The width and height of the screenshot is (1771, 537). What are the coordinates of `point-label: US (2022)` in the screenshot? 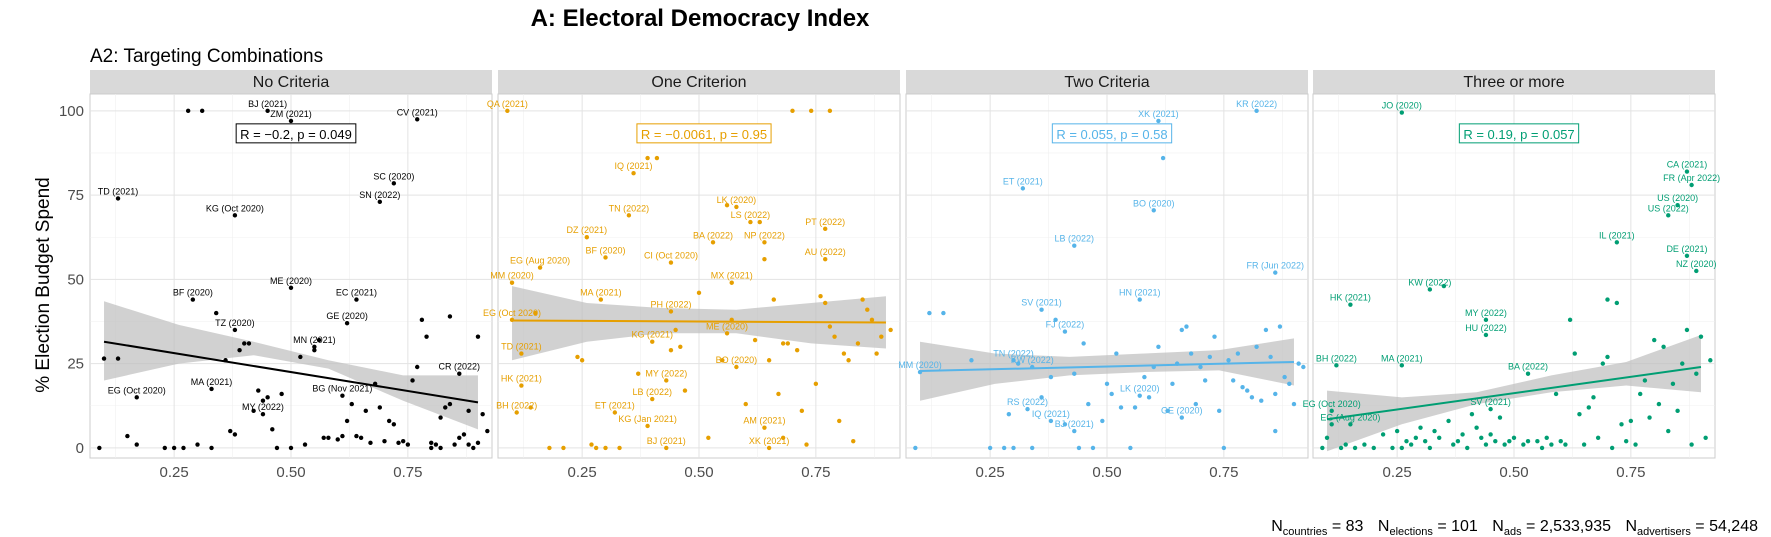 It's located at (1668, 208).